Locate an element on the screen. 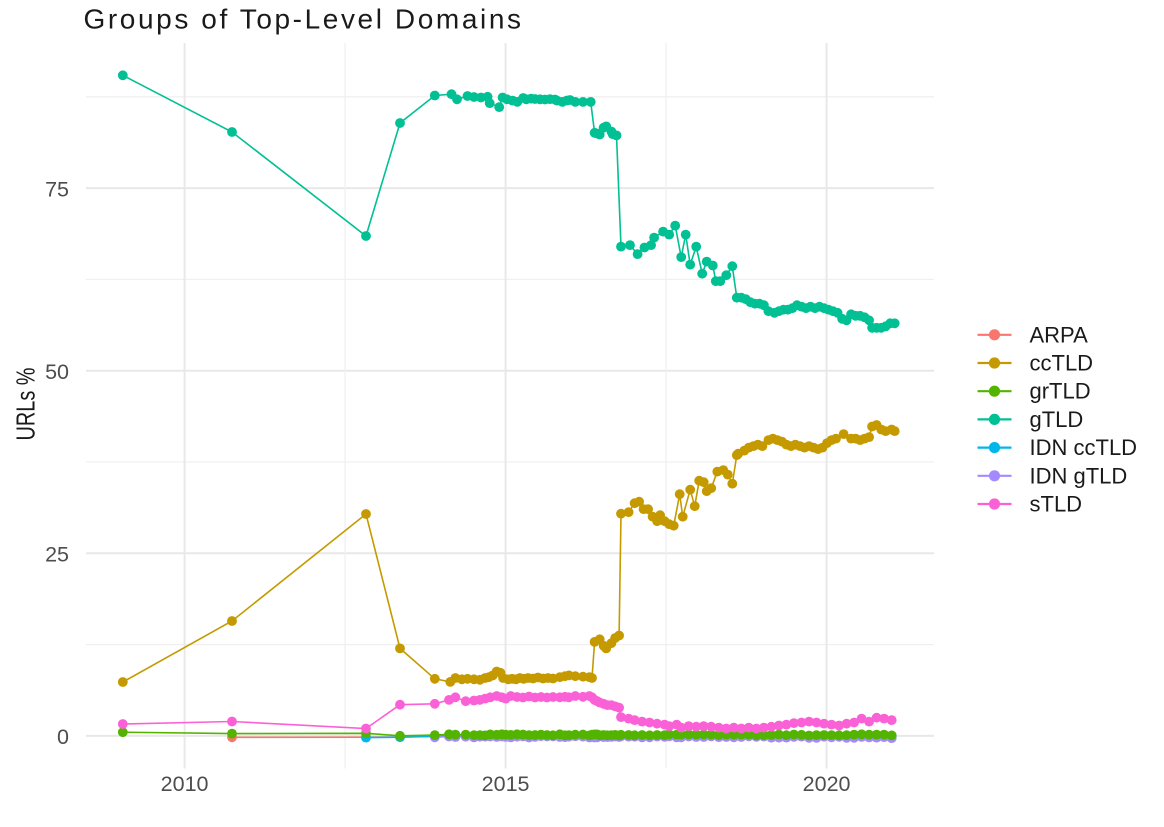 The image size is (1164, 827). svg-text: sTLD is located at coordinates (1056, 504).